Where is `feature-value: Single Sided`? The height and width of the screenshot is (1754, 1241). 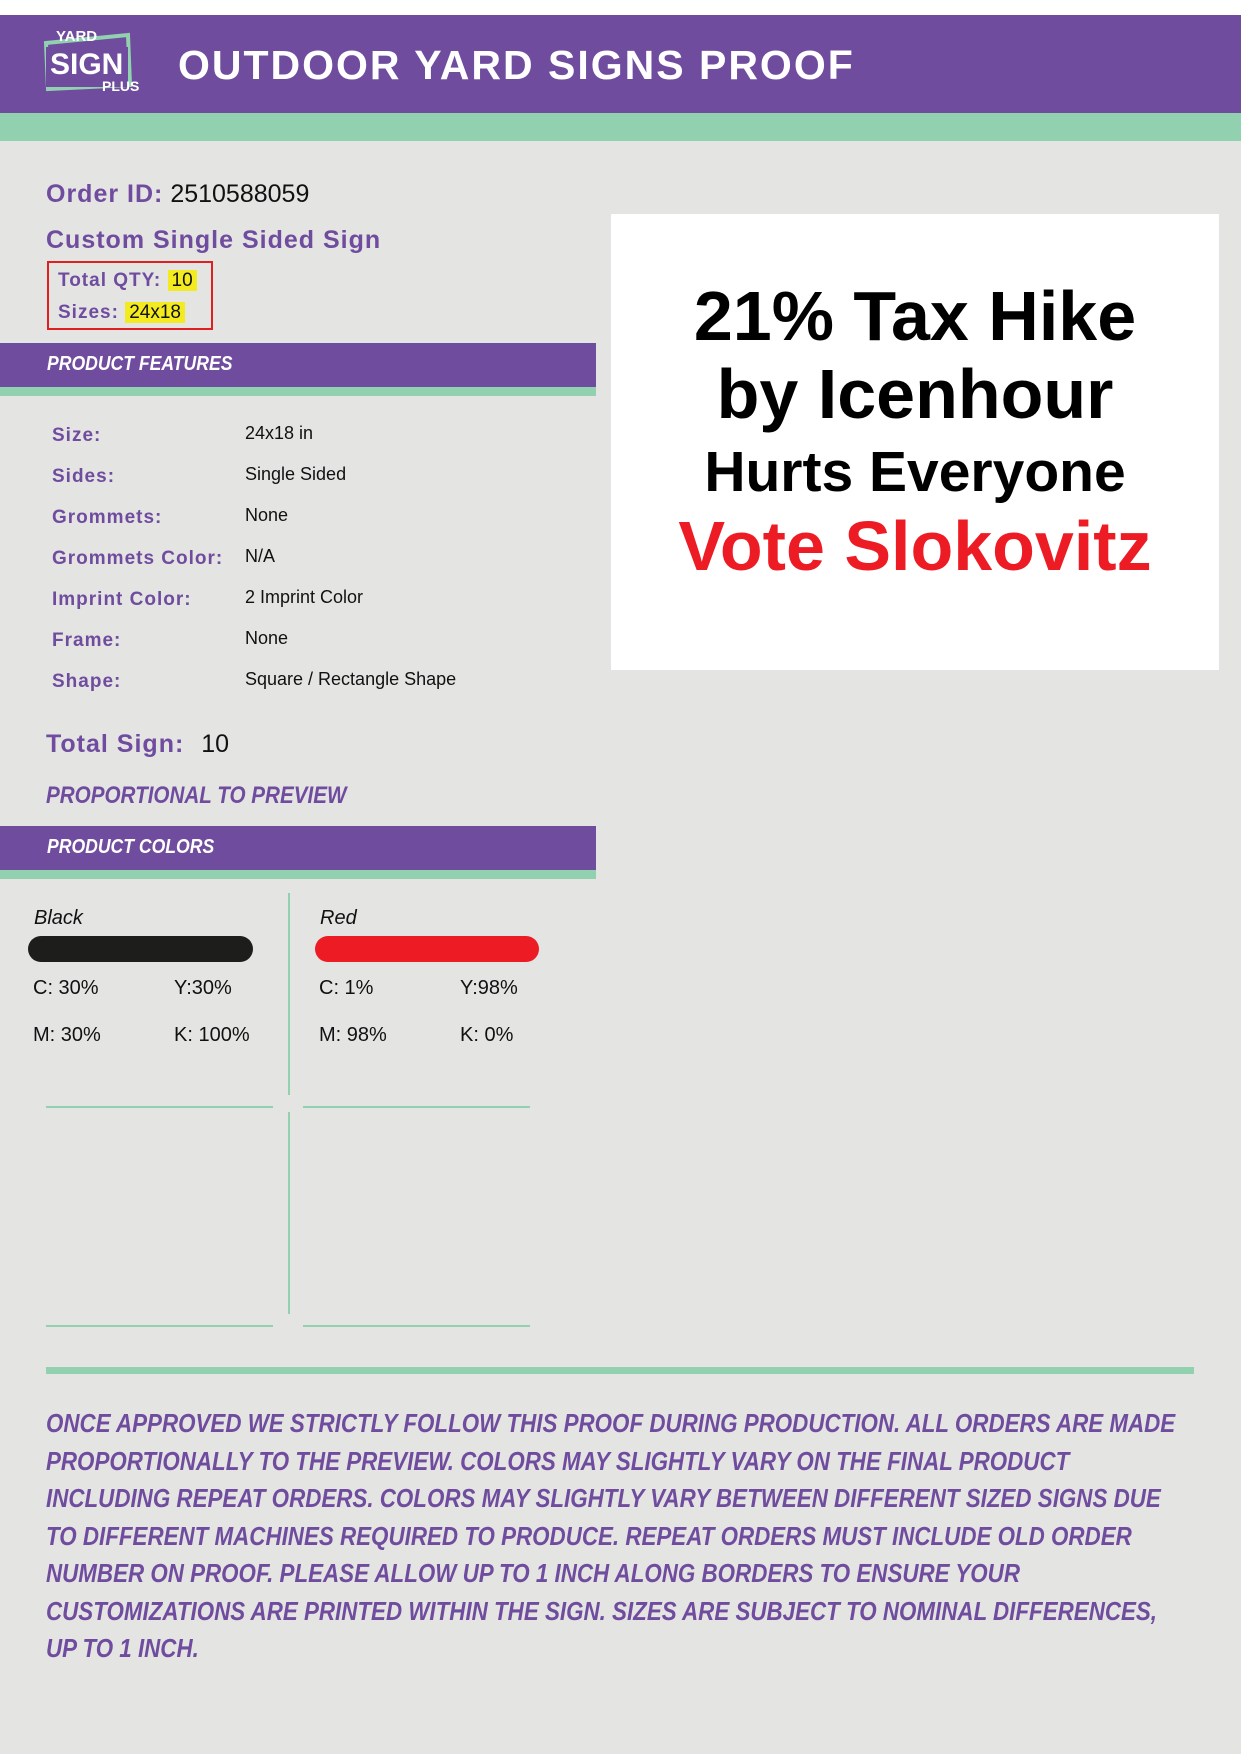 feature-value: Single Sided is located at coordinates (296, 474).